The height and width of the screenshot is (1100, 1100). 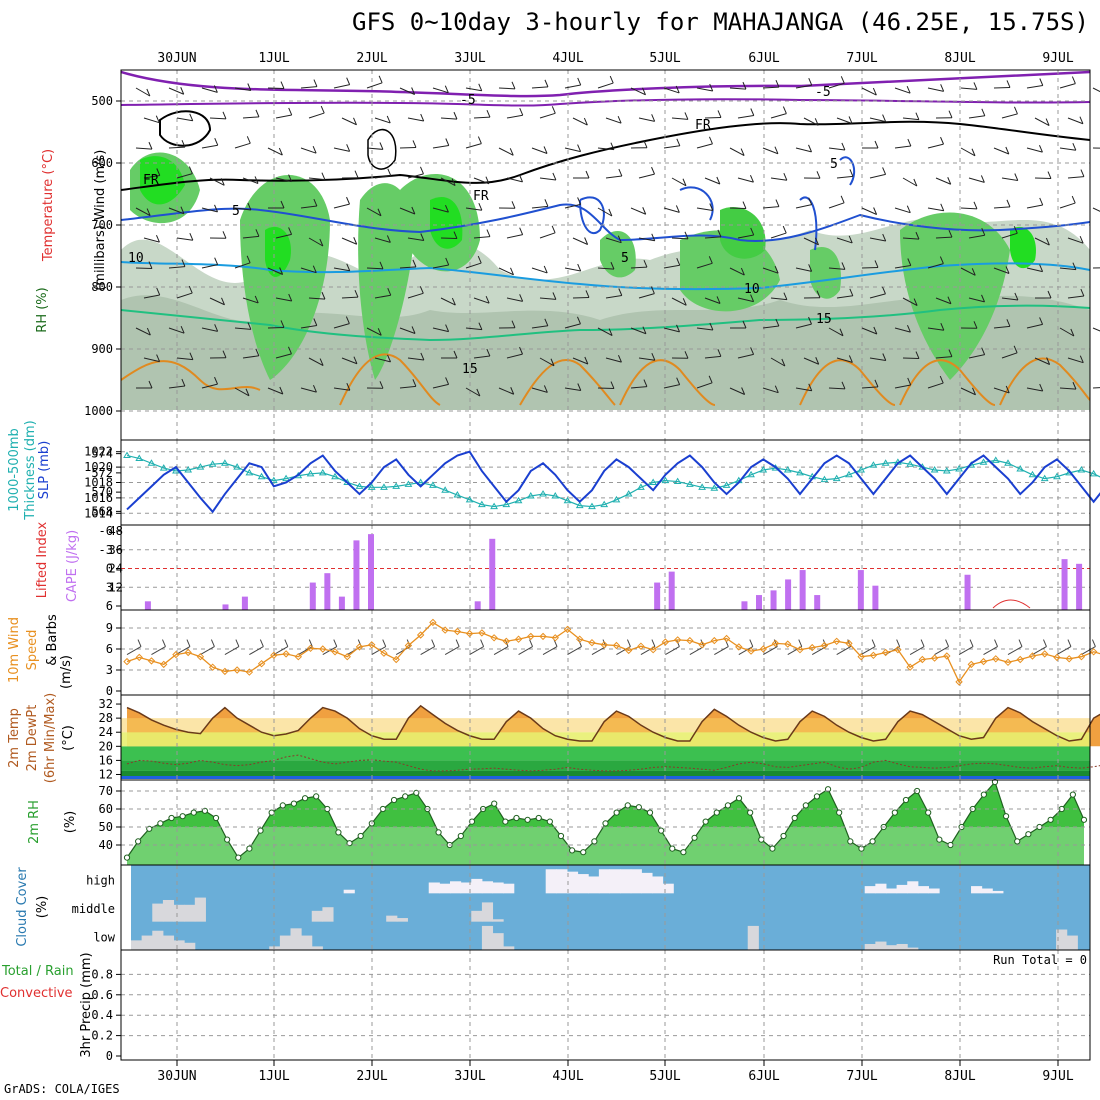 I want to click on y-tick-label: 572, so click(x=102, y=473).